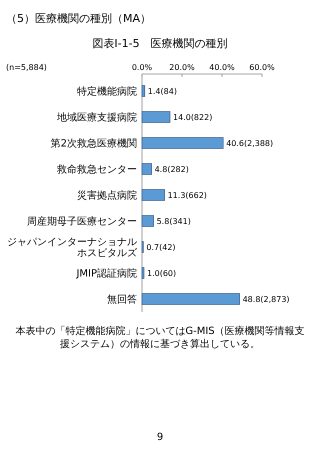  What do you see at coordinates (72, 248) in the screenshot?
I see `y-tick-label: ジャパンインターナショナルホスピタルズ` at bounding box center [72, 248].